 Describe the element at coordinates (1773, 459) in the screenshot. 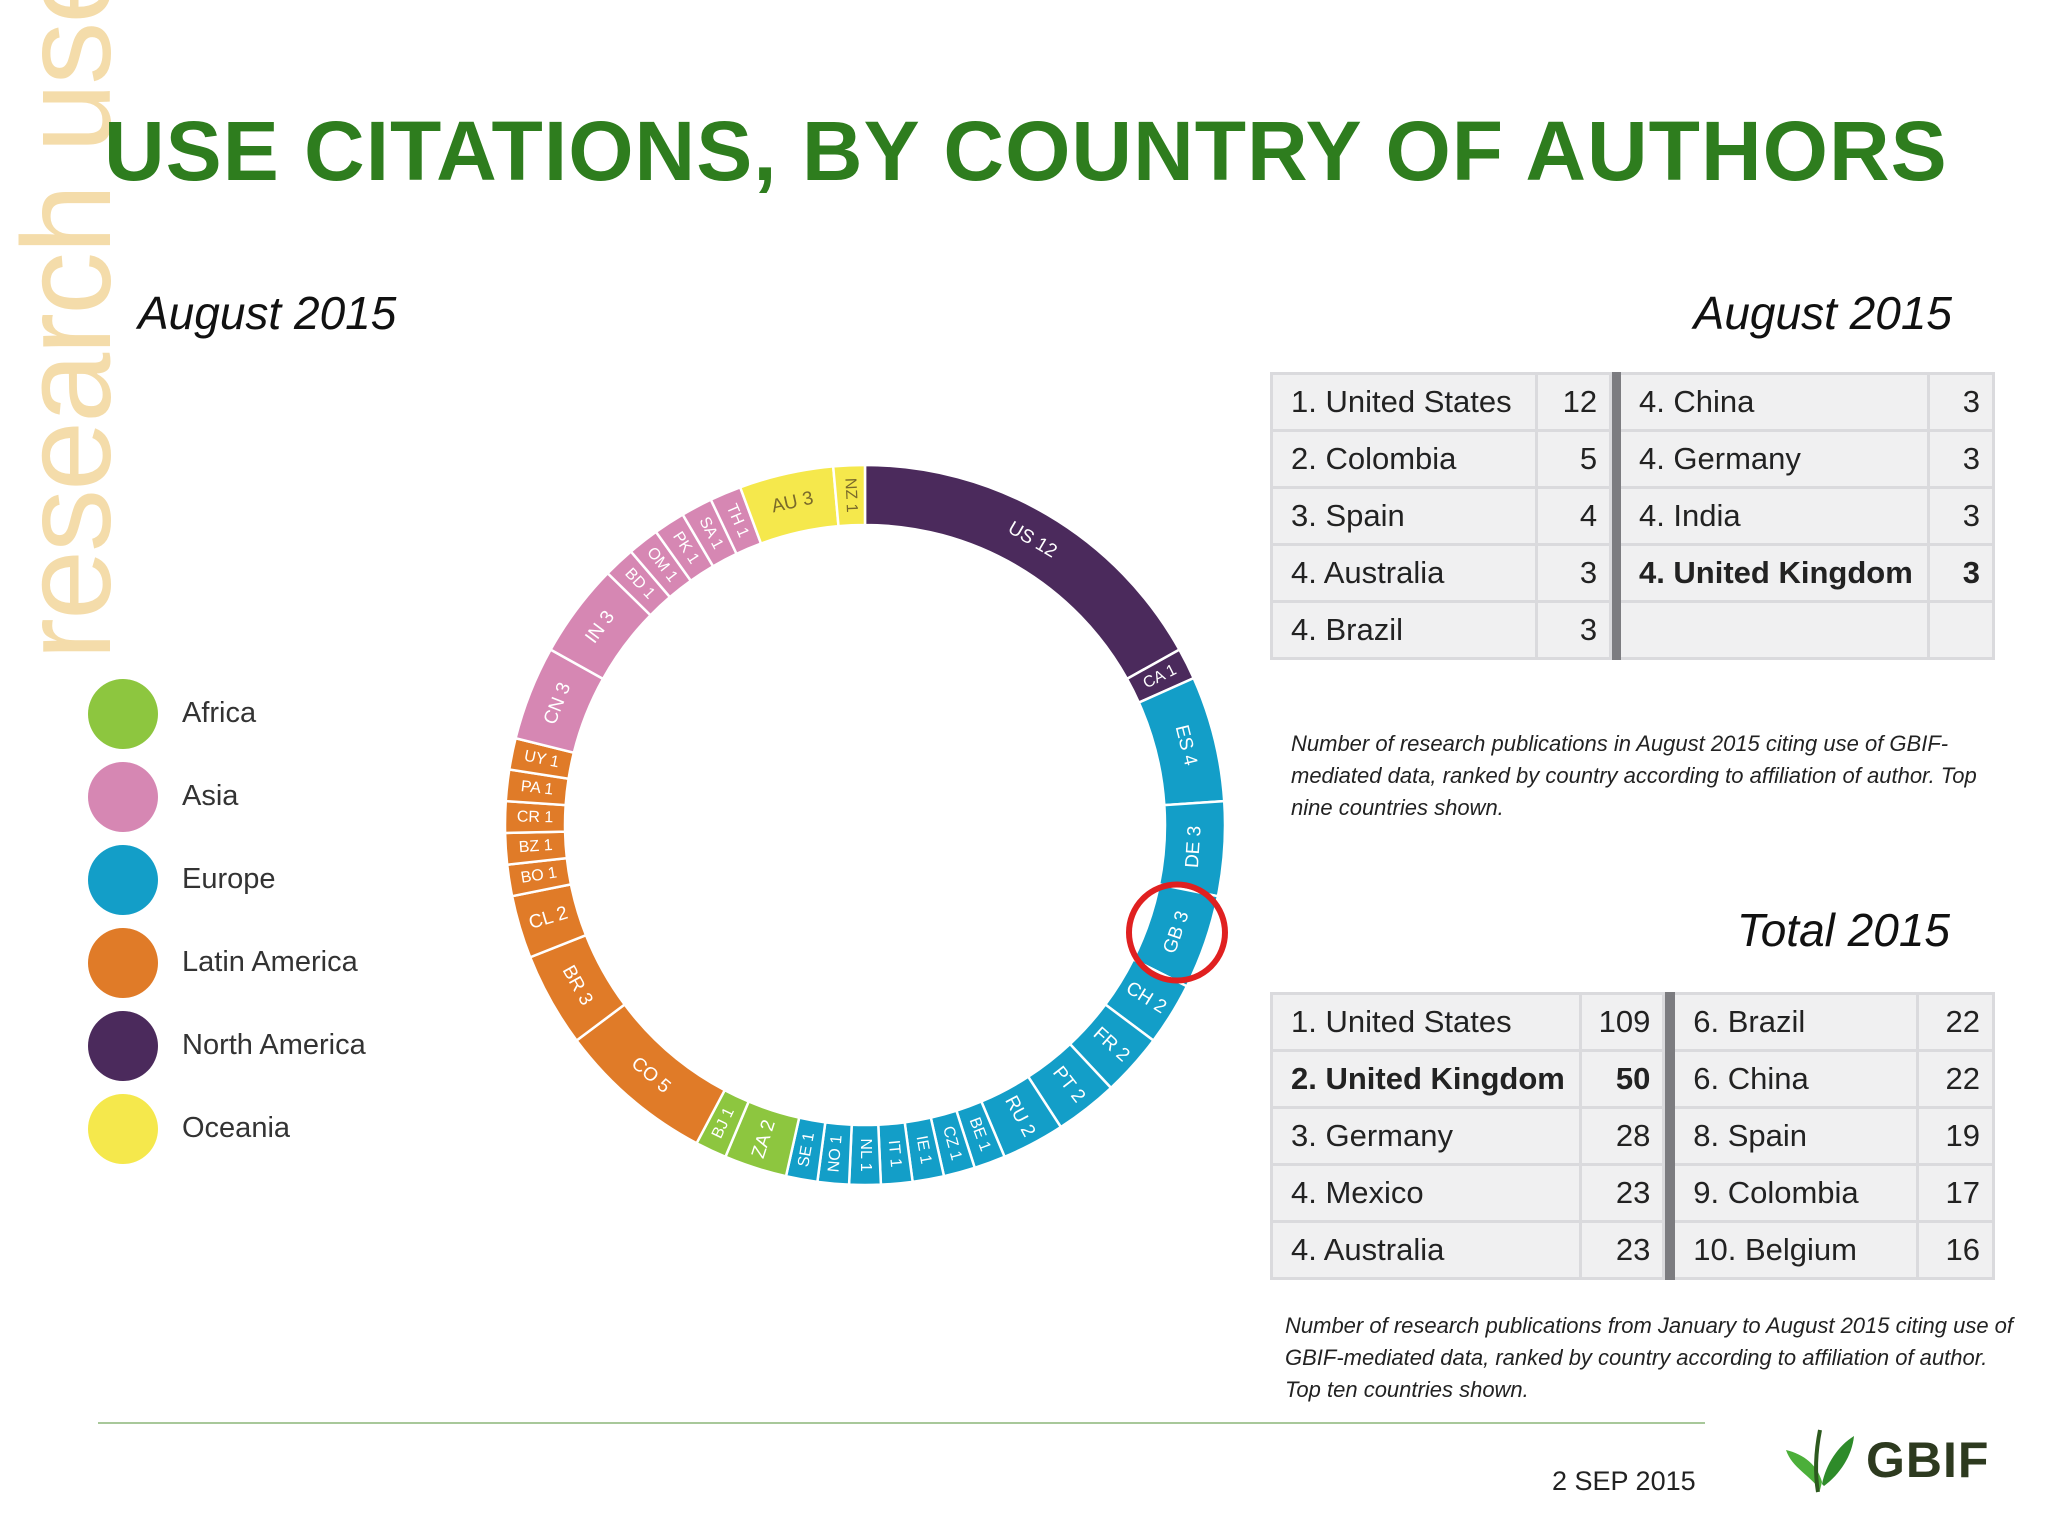

I see `country-cell: 4. Germany` at that location.